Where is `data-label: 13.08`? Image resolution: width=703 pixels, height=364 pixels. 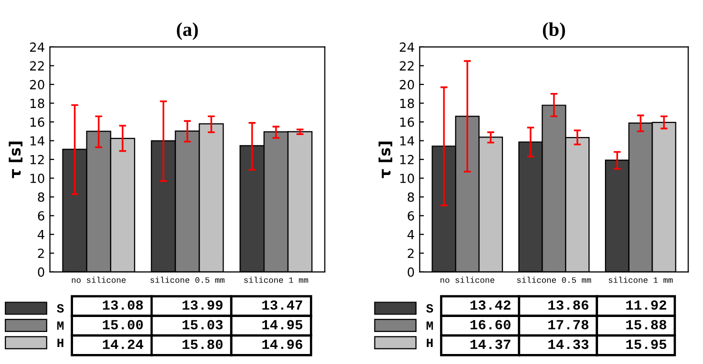 data-label: 13.08 is located at coordinates (122, 305).